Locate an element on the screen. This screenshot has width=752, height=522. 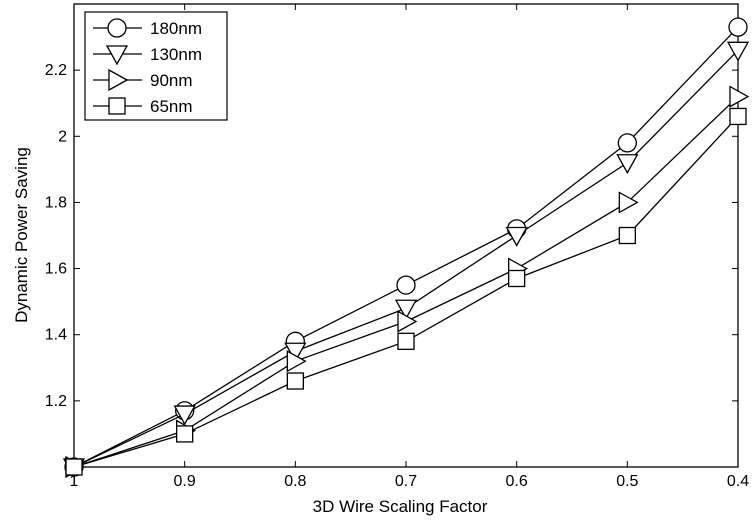
x-tick-label: 1 is located at coordinates (74, 481).